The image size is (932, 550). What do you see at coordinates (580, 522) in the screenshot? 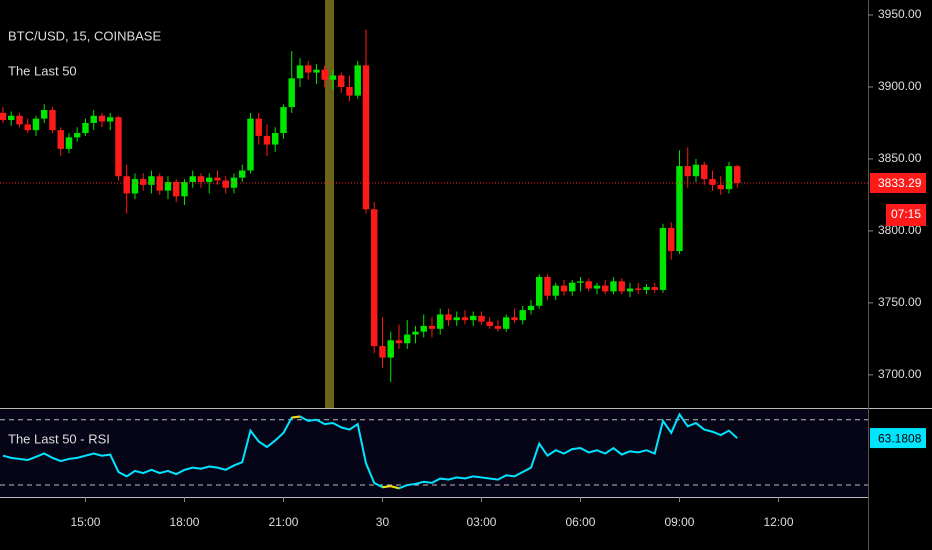
I see `x-tick-label: 06:00` at bounding box center [580, 522].